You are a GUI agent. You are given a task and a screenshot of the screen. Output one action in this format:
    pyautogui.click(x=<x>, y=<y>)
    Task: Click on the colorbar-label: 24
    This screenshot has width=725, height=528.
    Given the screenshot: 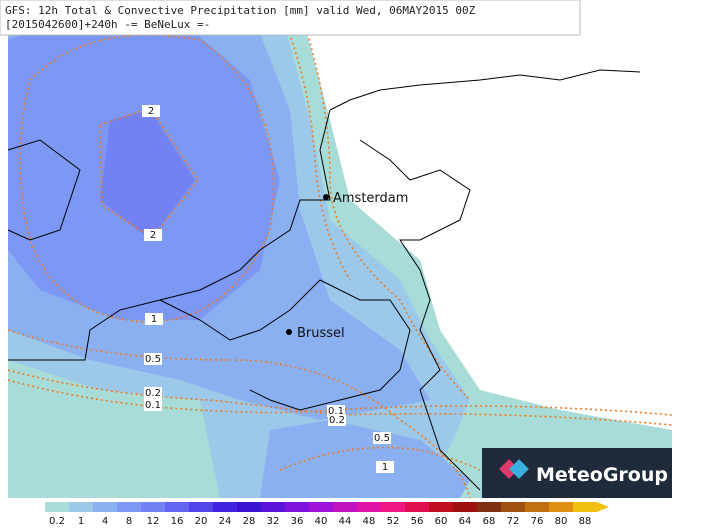 What is the action you would take?
    pyautogui.click(x=225, y=521)
    